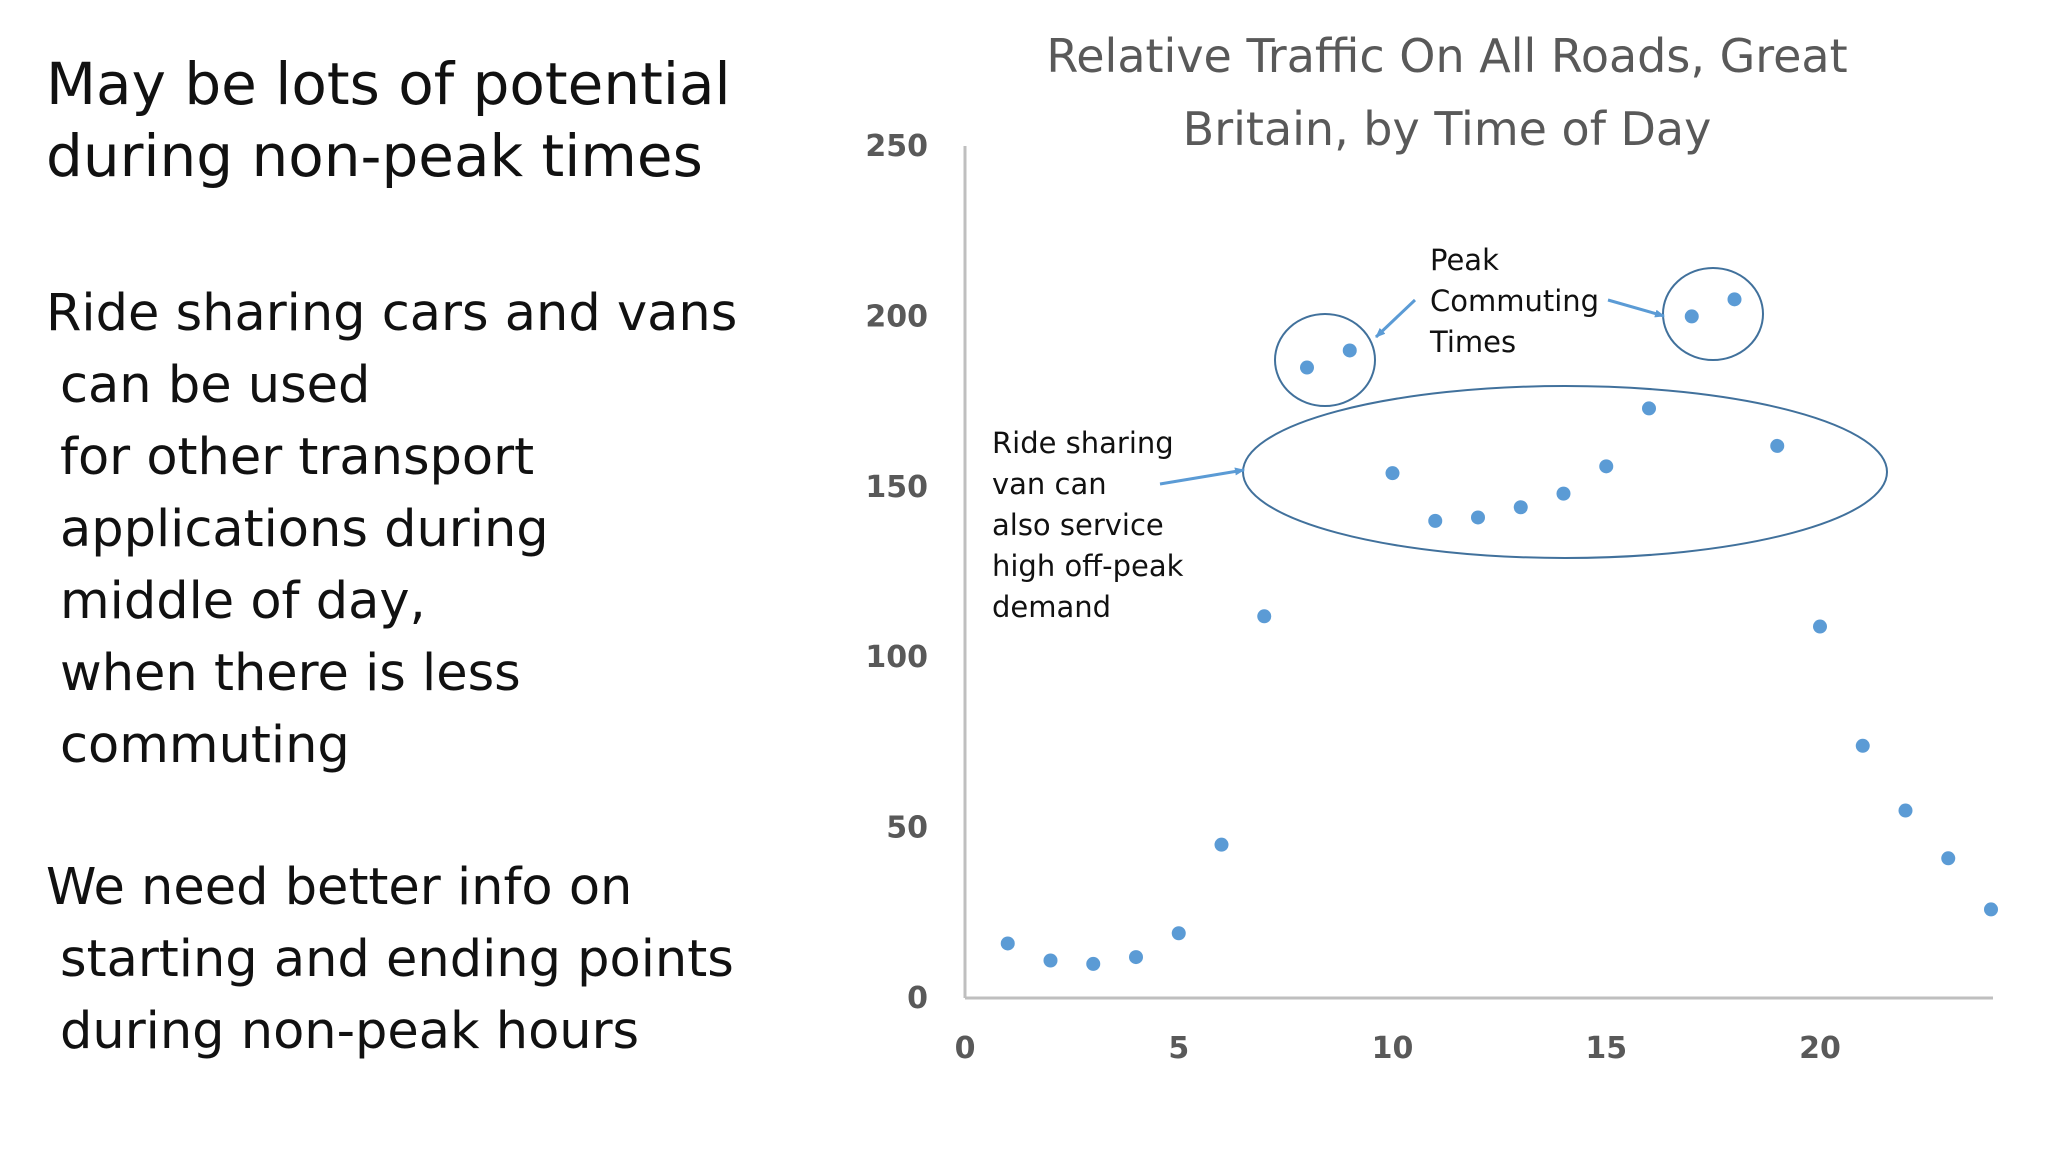  Describe the element at coordinates (1088, 566) in the screenshot. I see `offpeak-label-line-4: high off-peak` at that location.